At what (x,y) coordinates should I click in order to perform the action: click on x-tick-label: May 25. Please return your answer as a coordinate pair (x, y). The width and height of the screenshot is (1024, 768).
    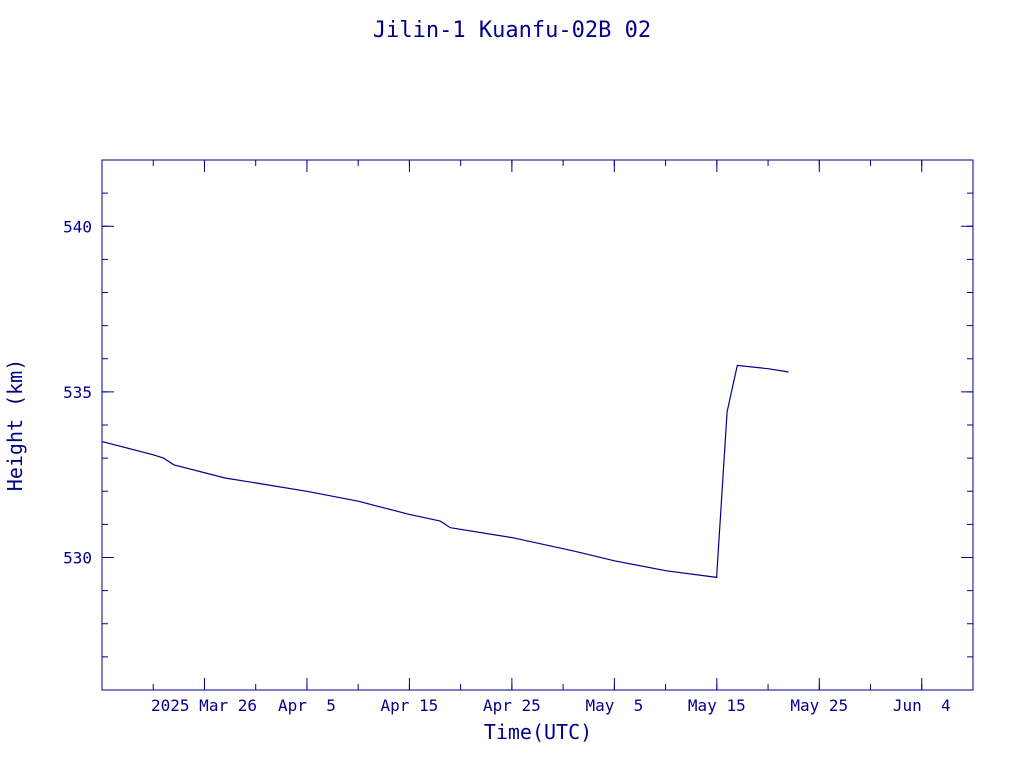
    Looking at the image, I should click on (819, 705).